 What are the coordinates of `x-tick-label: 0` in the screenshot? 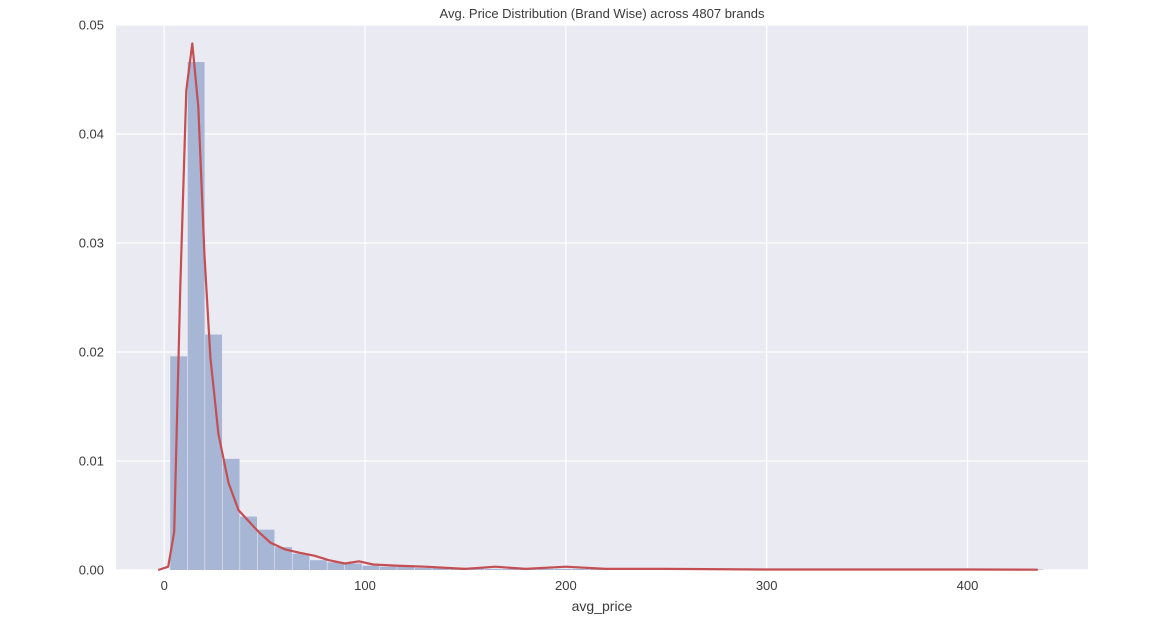 It's located at (164, 585).